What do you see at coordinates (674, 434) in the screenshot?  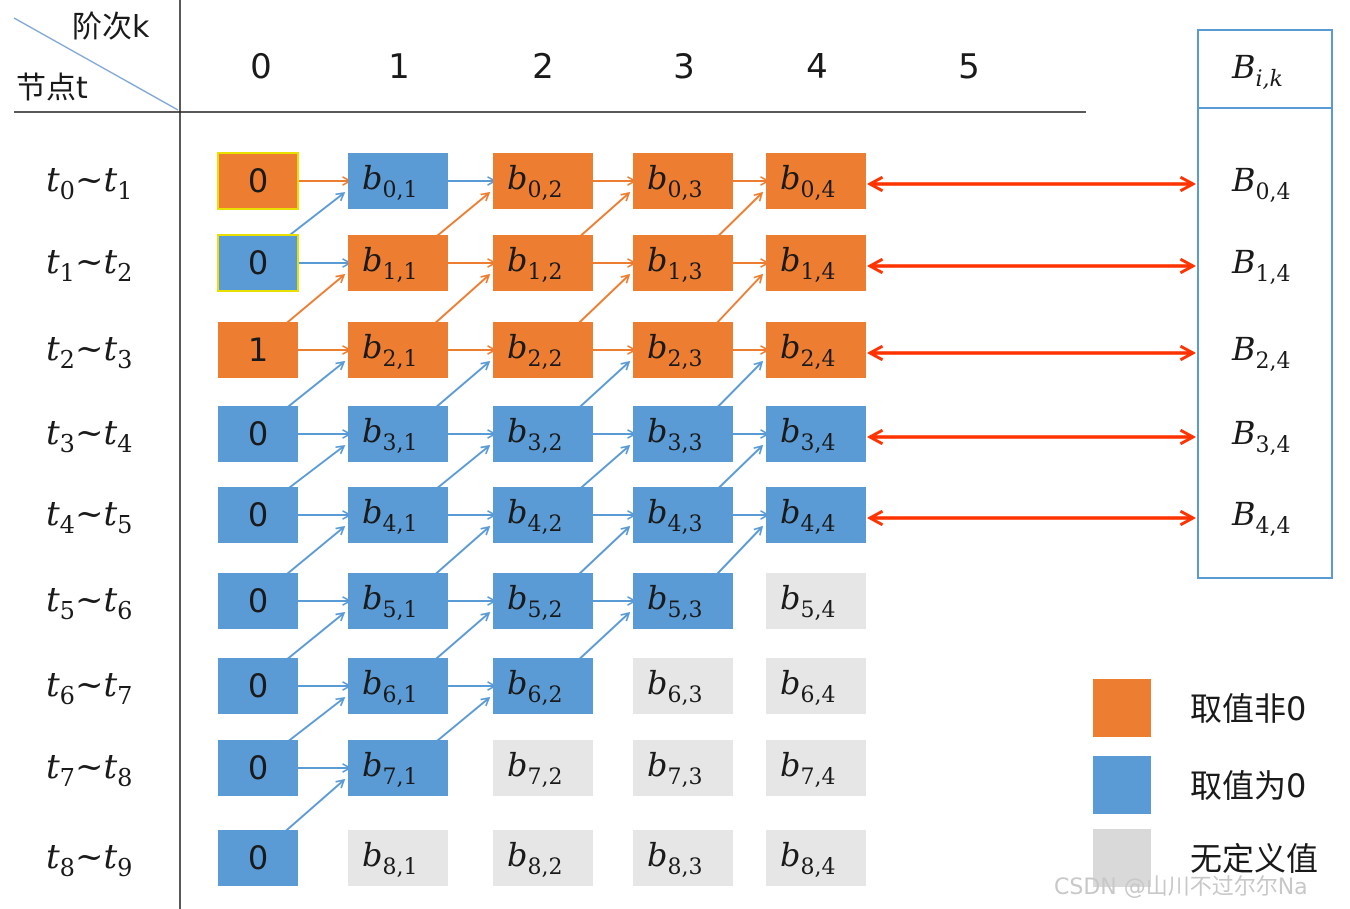 I see `basis-label: b3,3` at bounding box center [674, 434].